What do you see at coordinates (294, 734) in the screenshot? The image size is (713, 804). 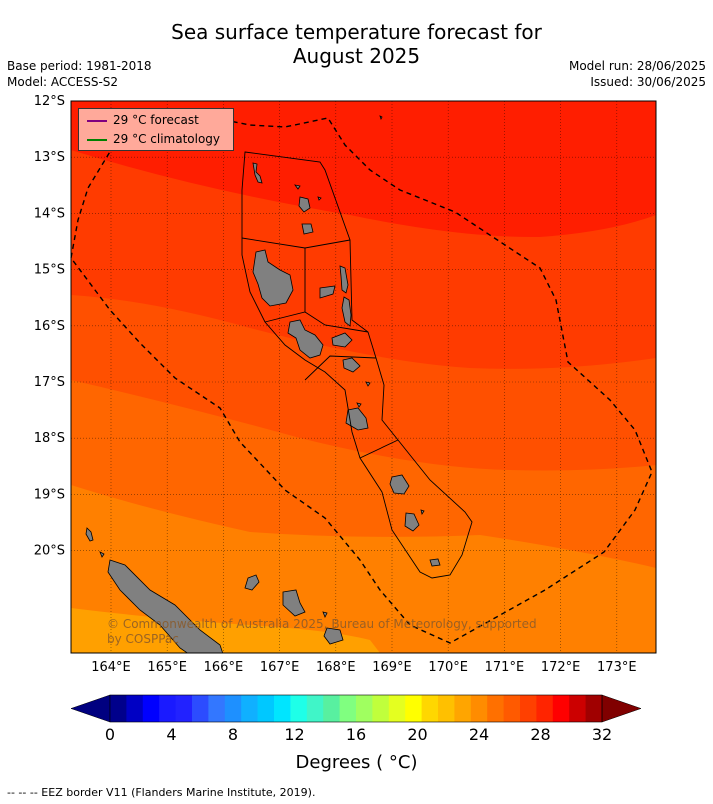 I see `colorbar-tick: 12` at bounding box center [294, 734].